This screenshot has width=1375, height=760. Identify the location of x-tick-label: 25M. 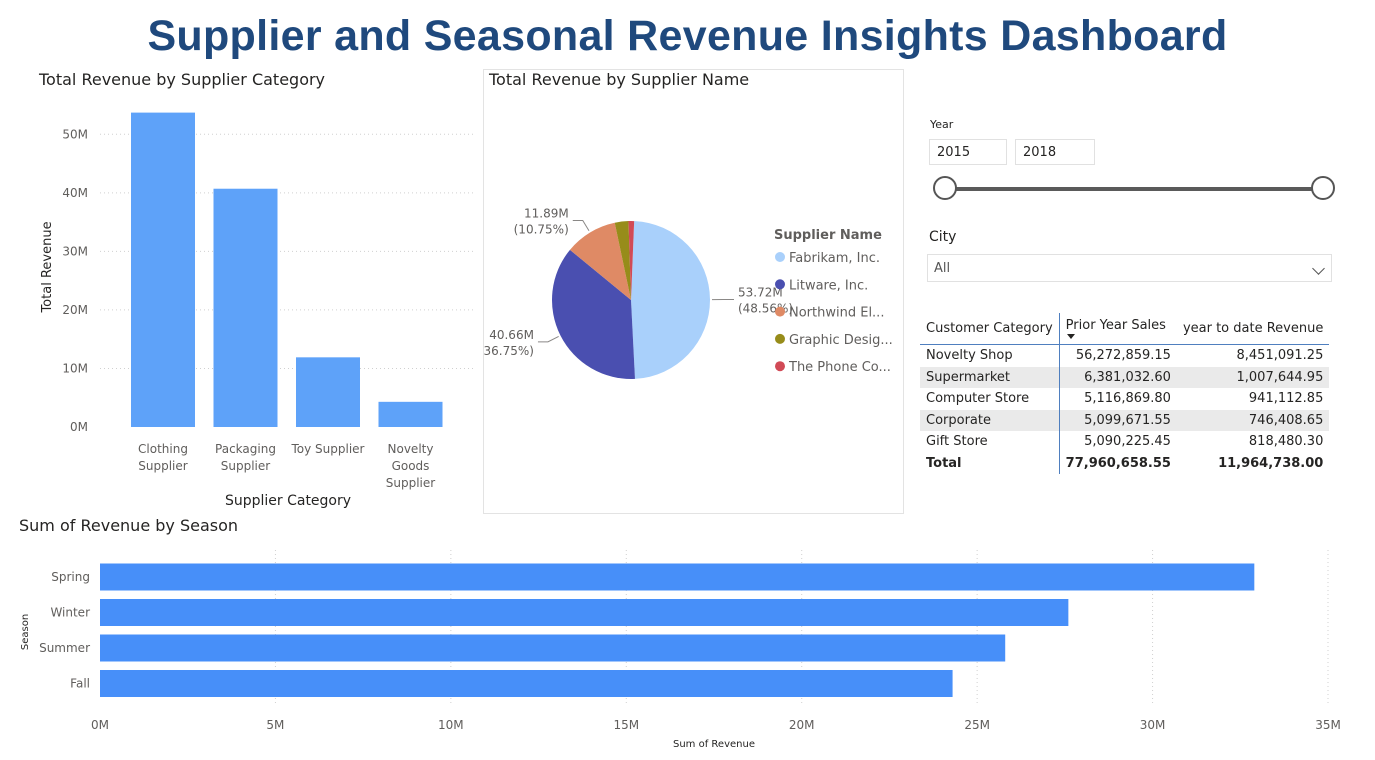
(977, 725).